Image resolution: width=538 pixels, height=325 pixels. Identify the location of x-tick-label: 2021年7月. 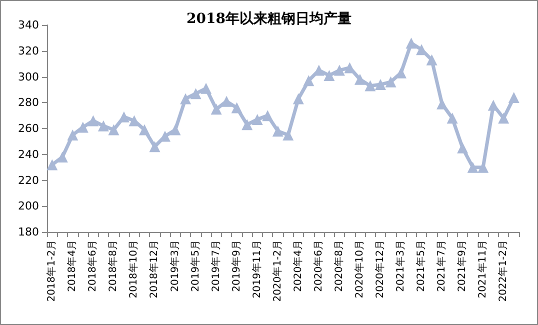
(442, 266).